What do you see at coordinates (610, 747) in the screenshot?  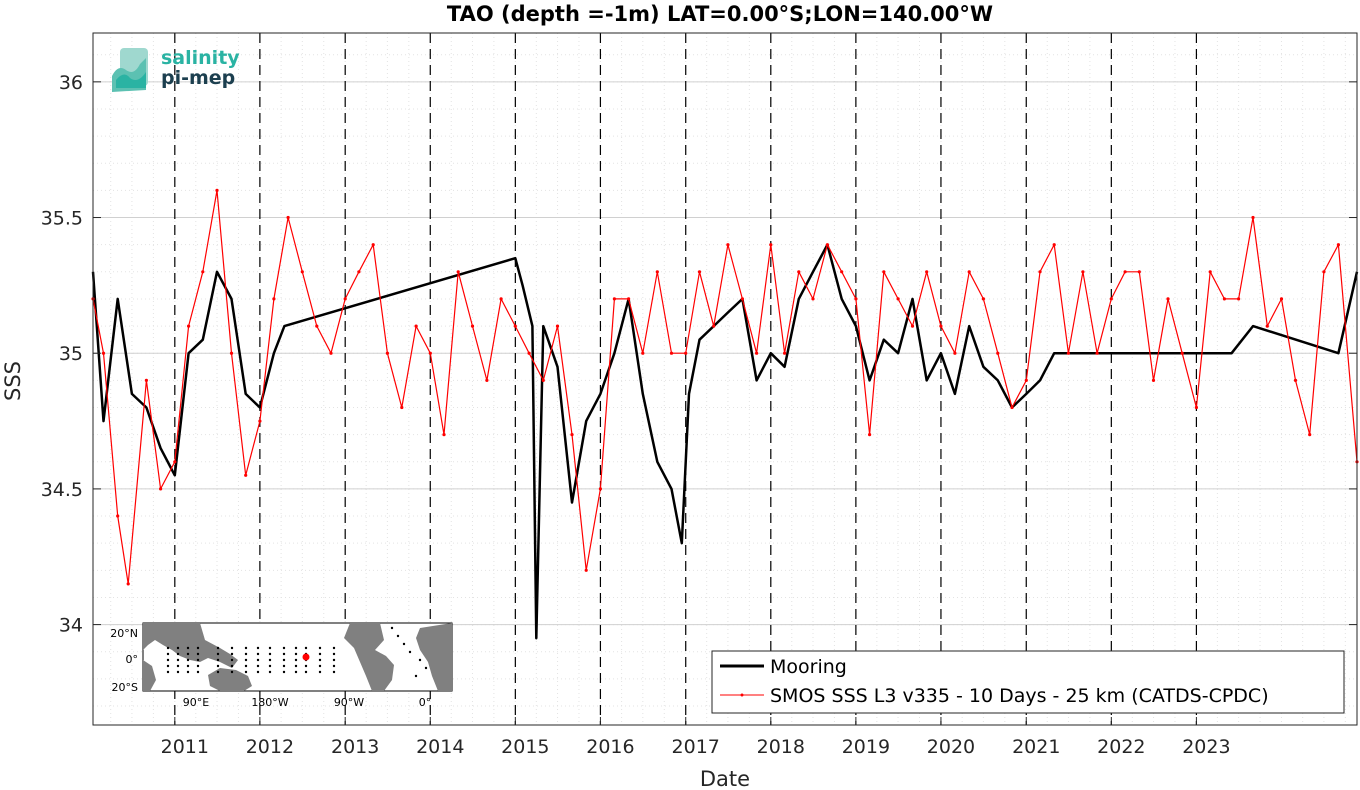 I see `x-tick-label: 2016` at bounding box center [610, 747].